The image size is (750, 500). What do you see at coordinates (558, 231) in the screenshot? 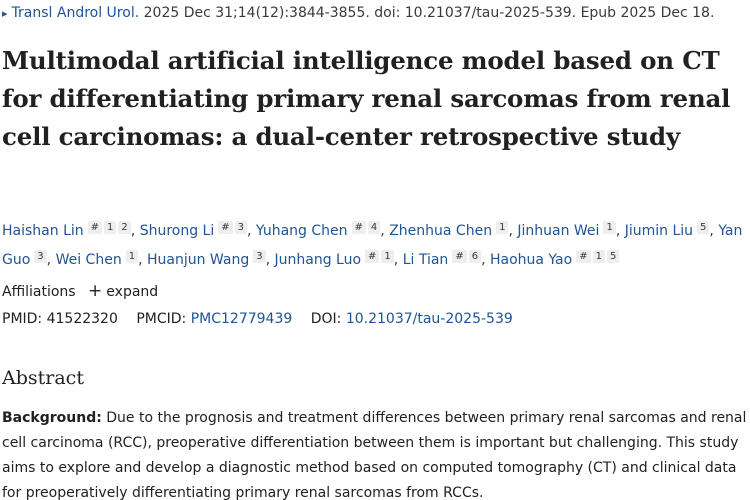
I see `author-name-link: Jinhuan Wei` at bounding box center [558, 231].